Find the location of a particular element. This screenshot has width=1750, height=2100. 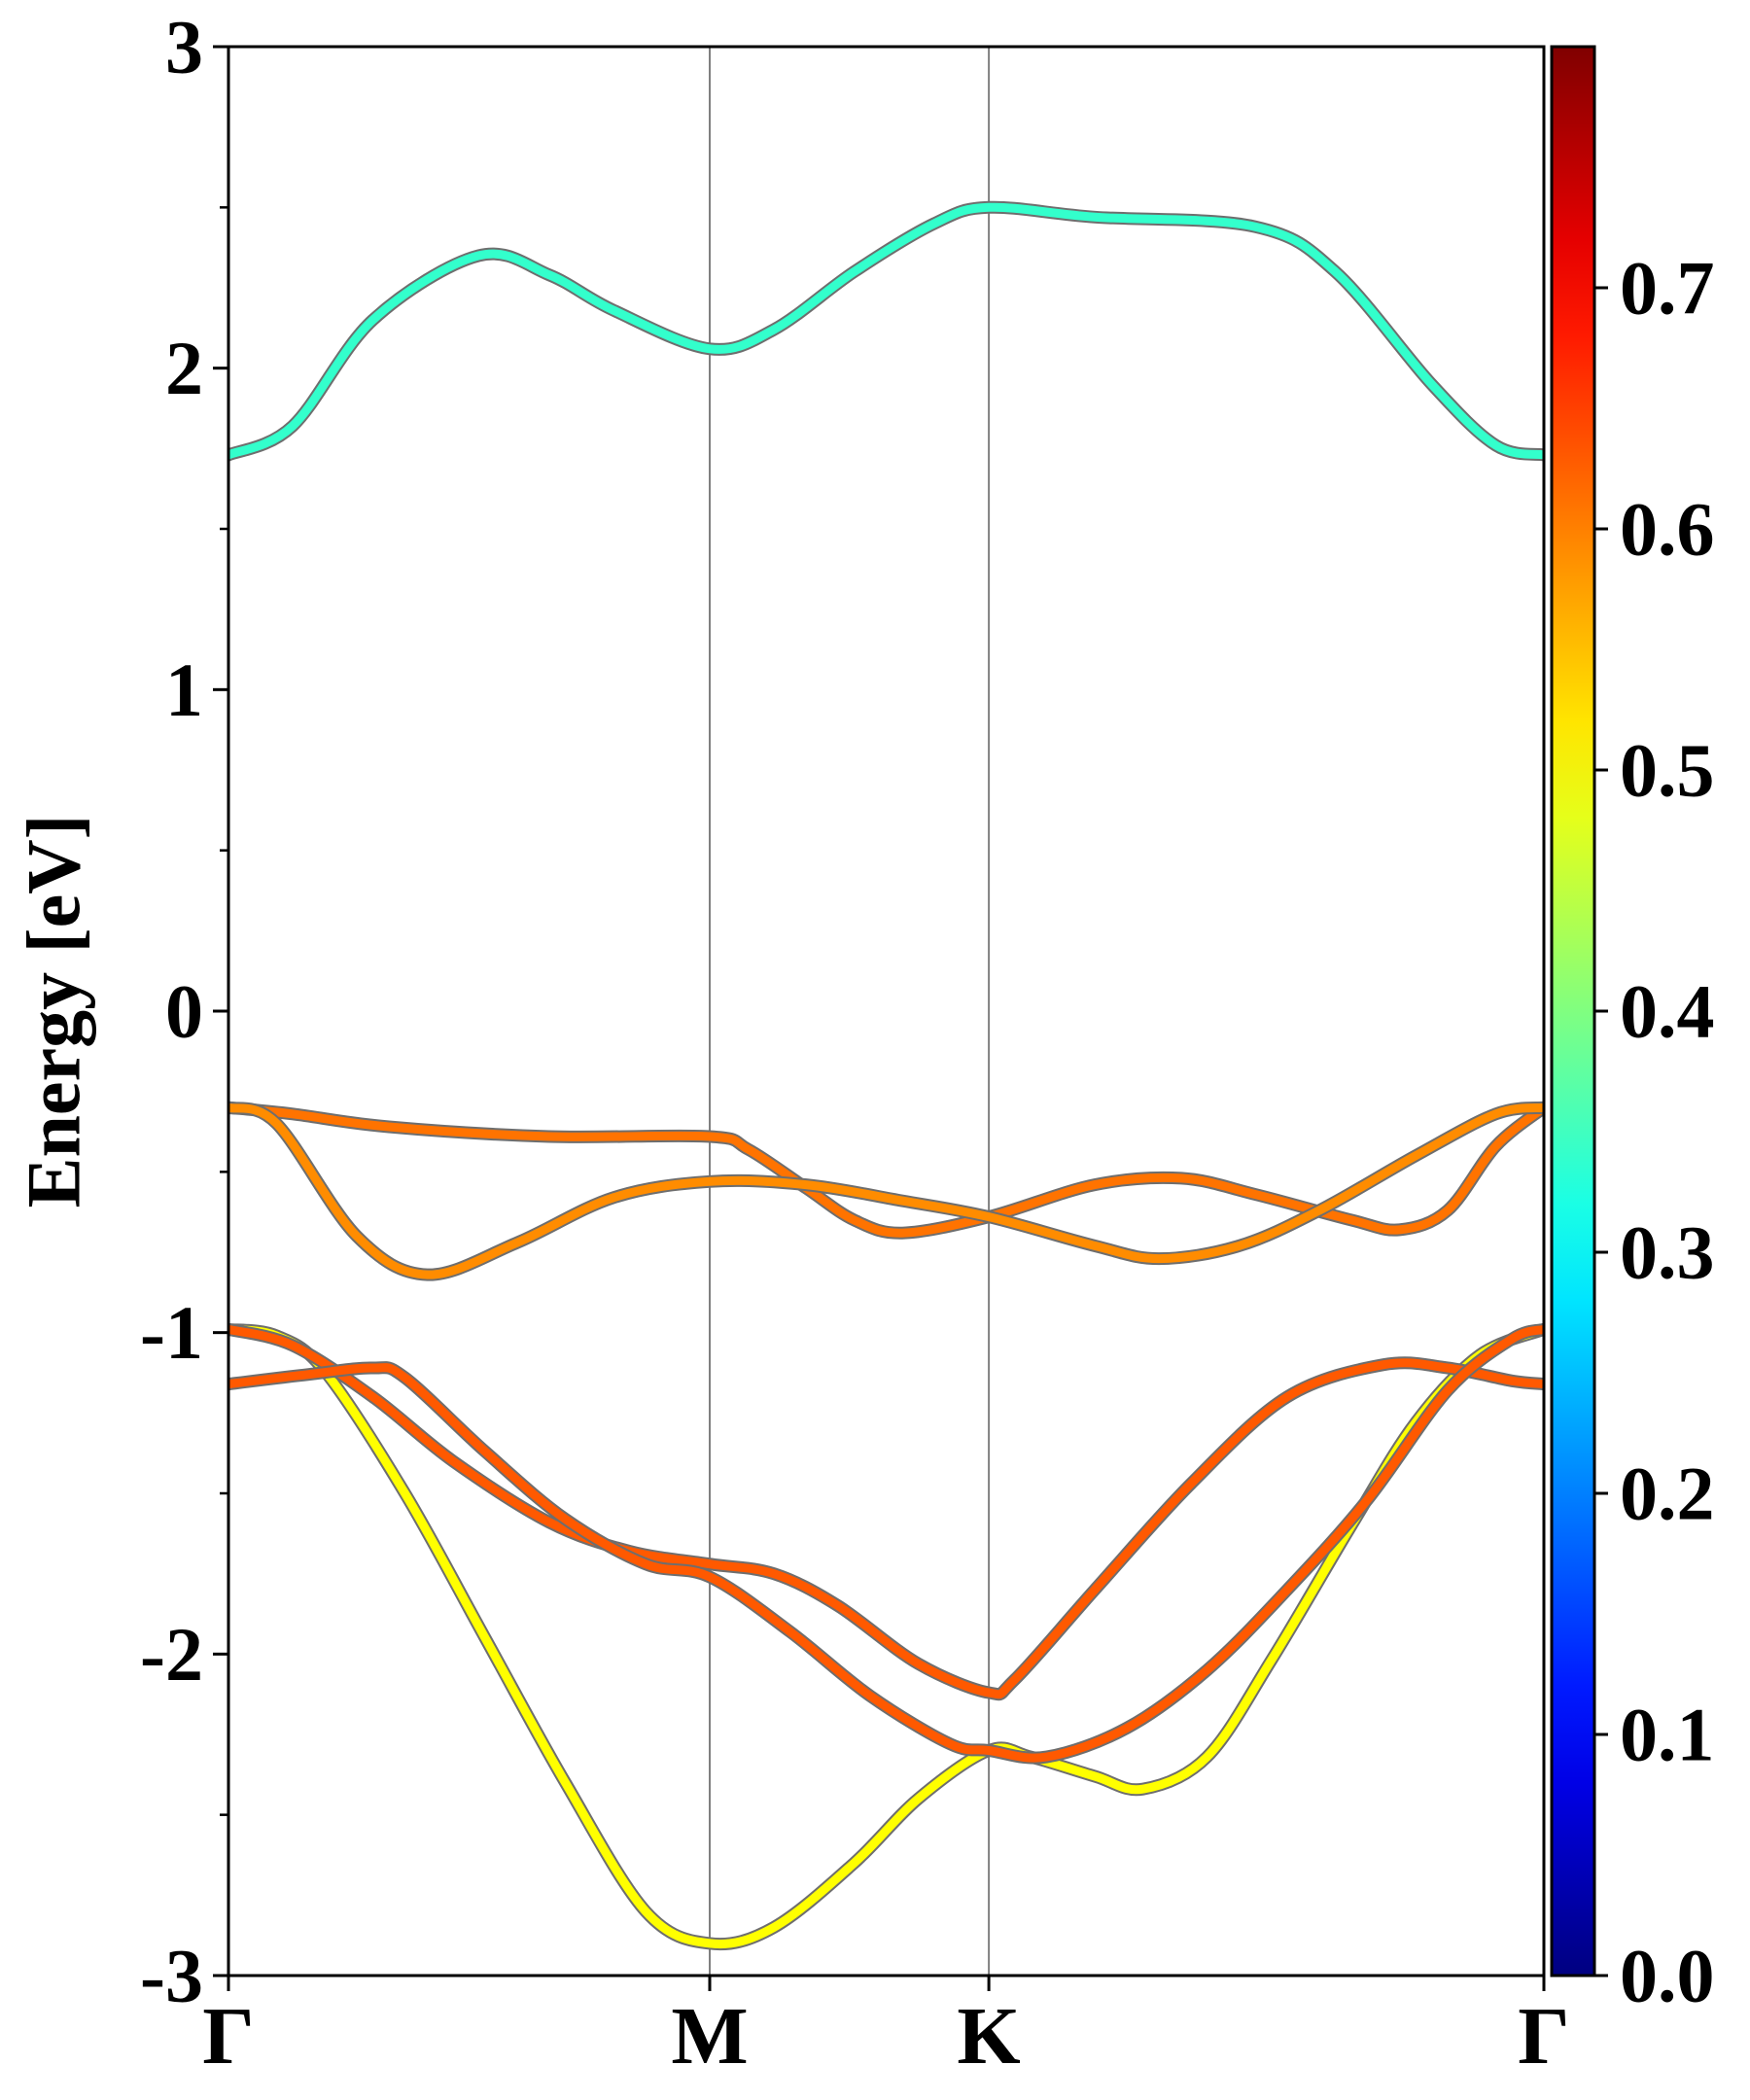

y-axis: 3 2 1 0 -1 -2 -3 is located at coordinates (184, 1011).